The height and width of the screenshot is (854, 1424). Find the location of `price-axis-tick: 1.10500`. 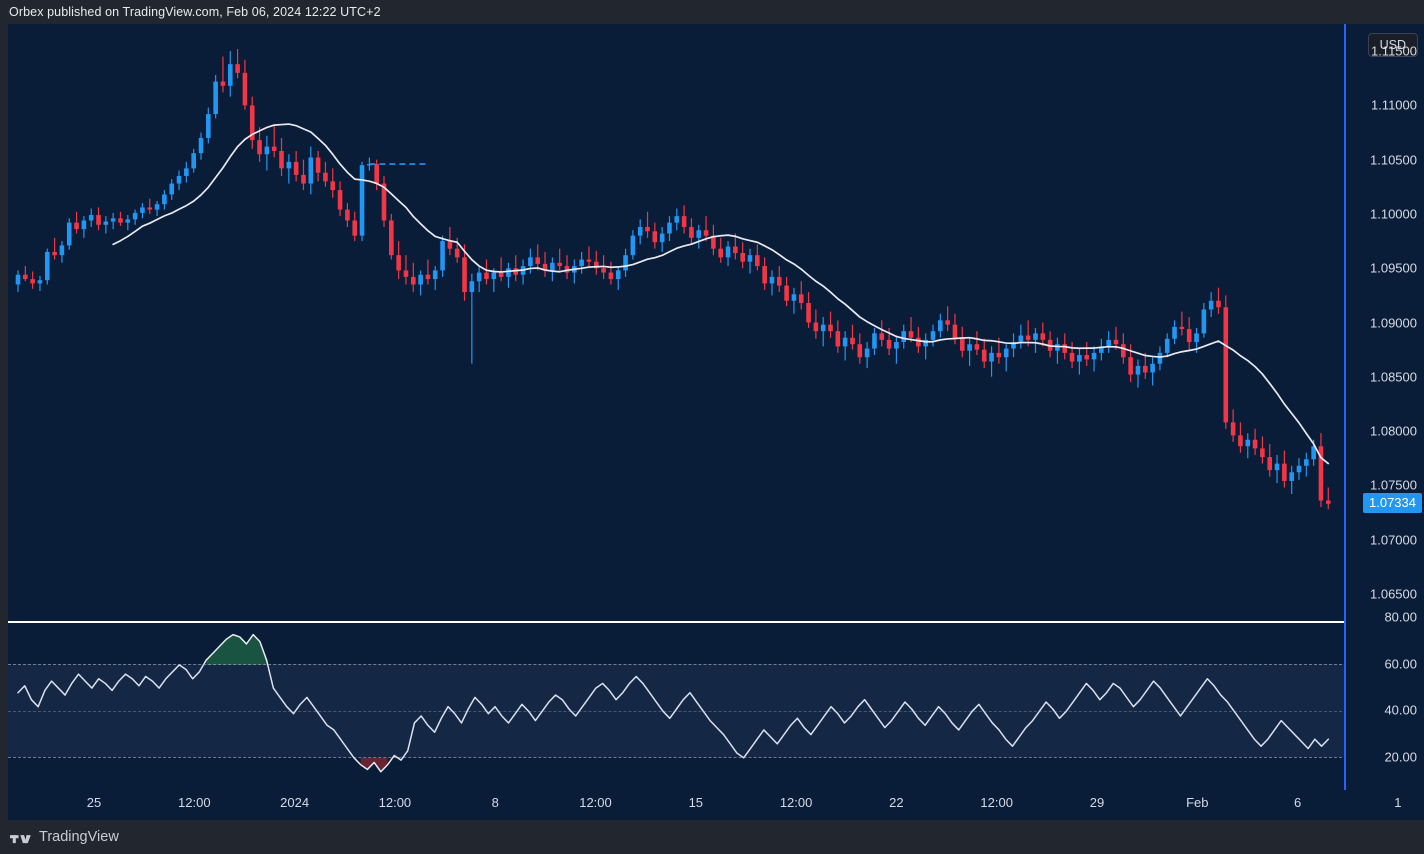

price-axis-tick: 1.10500 is located at coordinates (1393, 160).